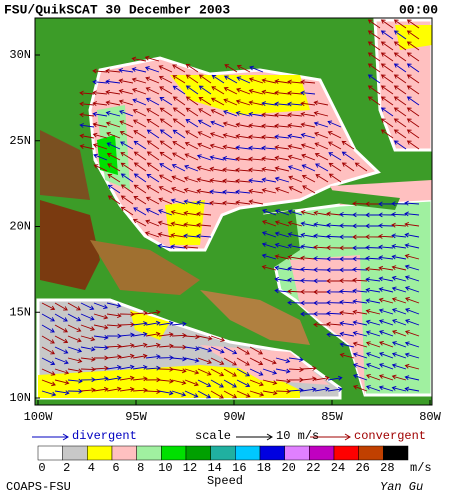 The width and height of the screenshot is (450, 500). What do you see at coordinates (20, 141) in the screenshot?
I see `lat-label: 25N` at bounding box center [20, 141].